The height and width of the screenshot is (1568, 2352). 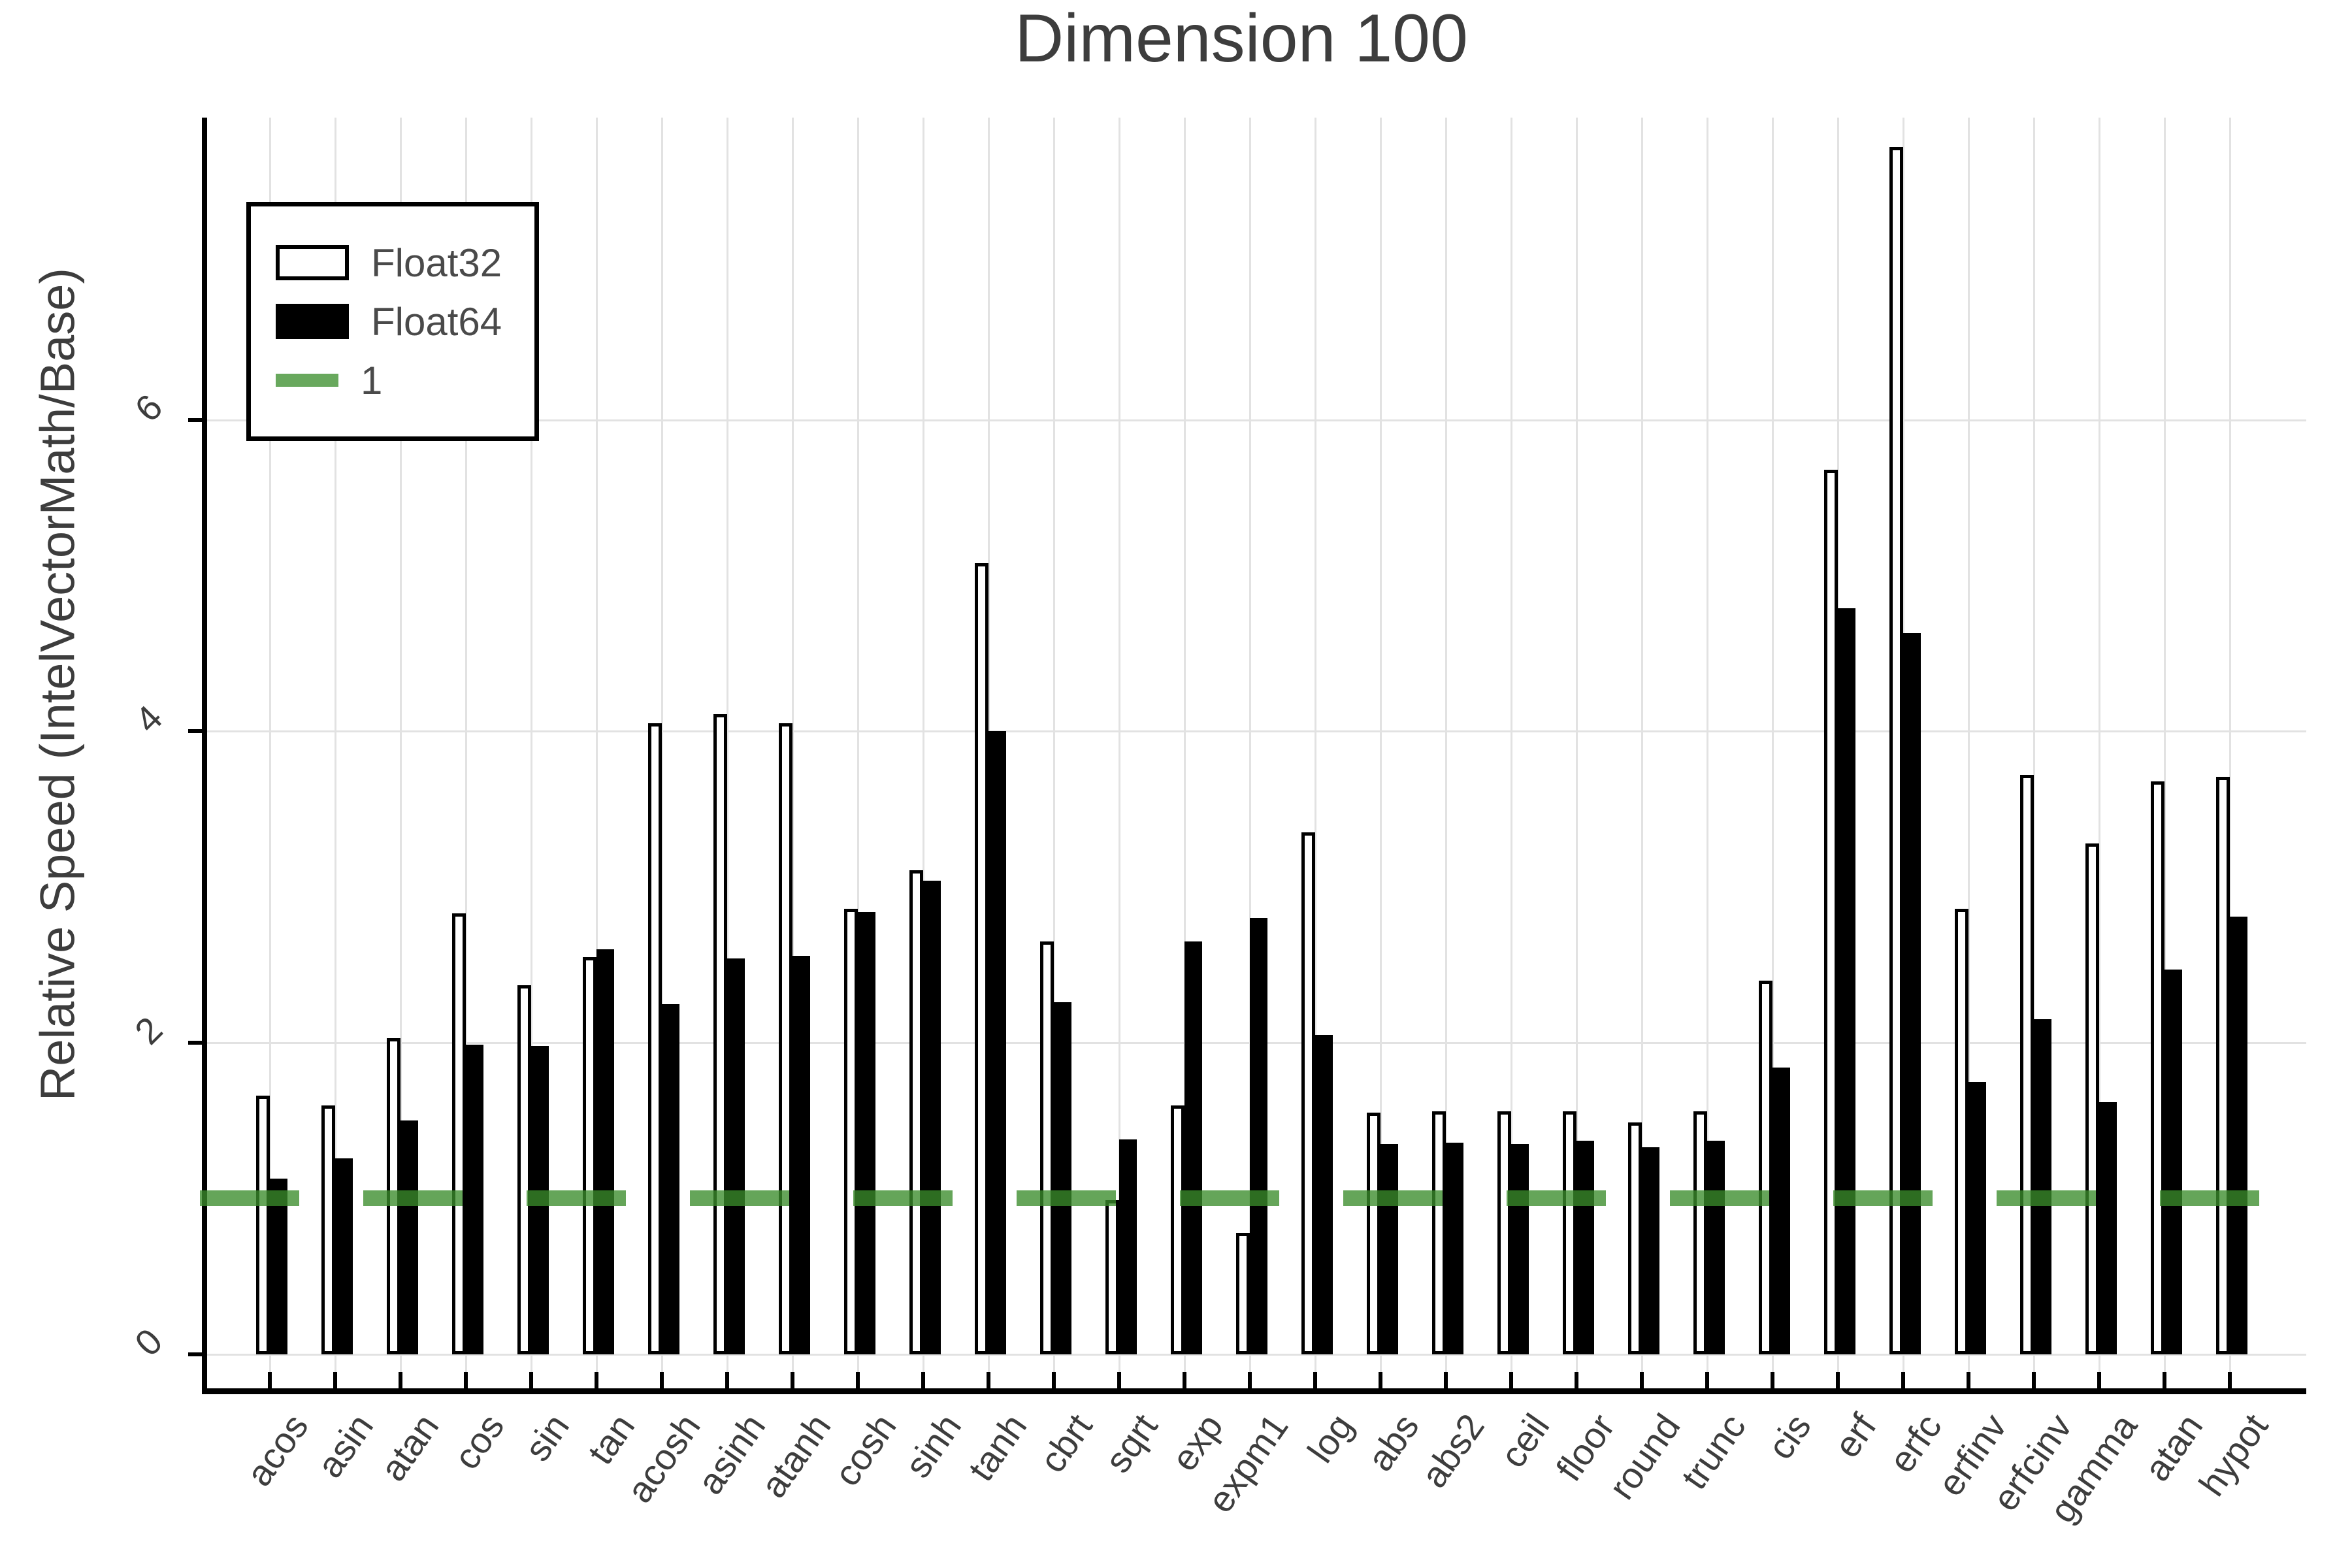 I want to click on x-tick-label-tanh-11: tanh, so click(x=997, y=1447).